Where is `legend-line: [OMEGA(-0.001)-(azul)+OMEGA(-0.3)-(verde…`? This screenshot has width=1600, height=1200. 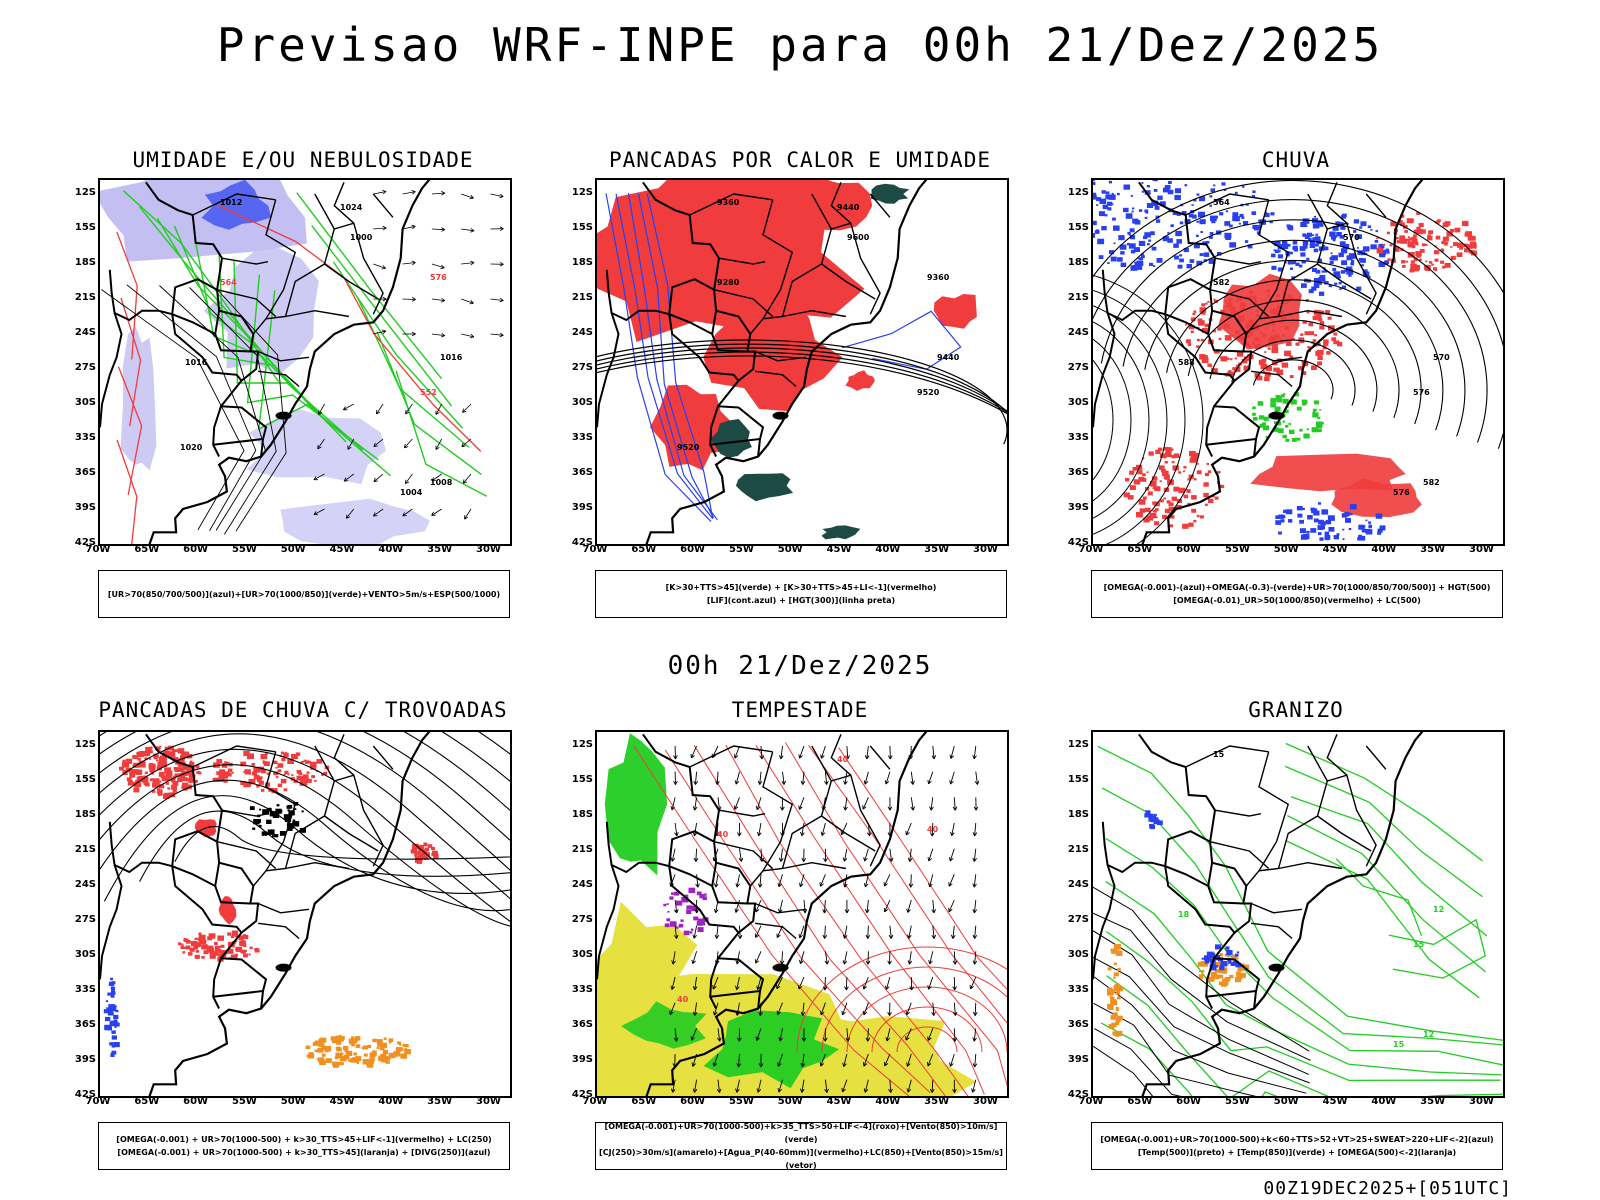 legend-line: [OMEGA(-0.001)-(azul)+OMEGA(-0.3)-(verde… is located at coordinates (1297, 587).